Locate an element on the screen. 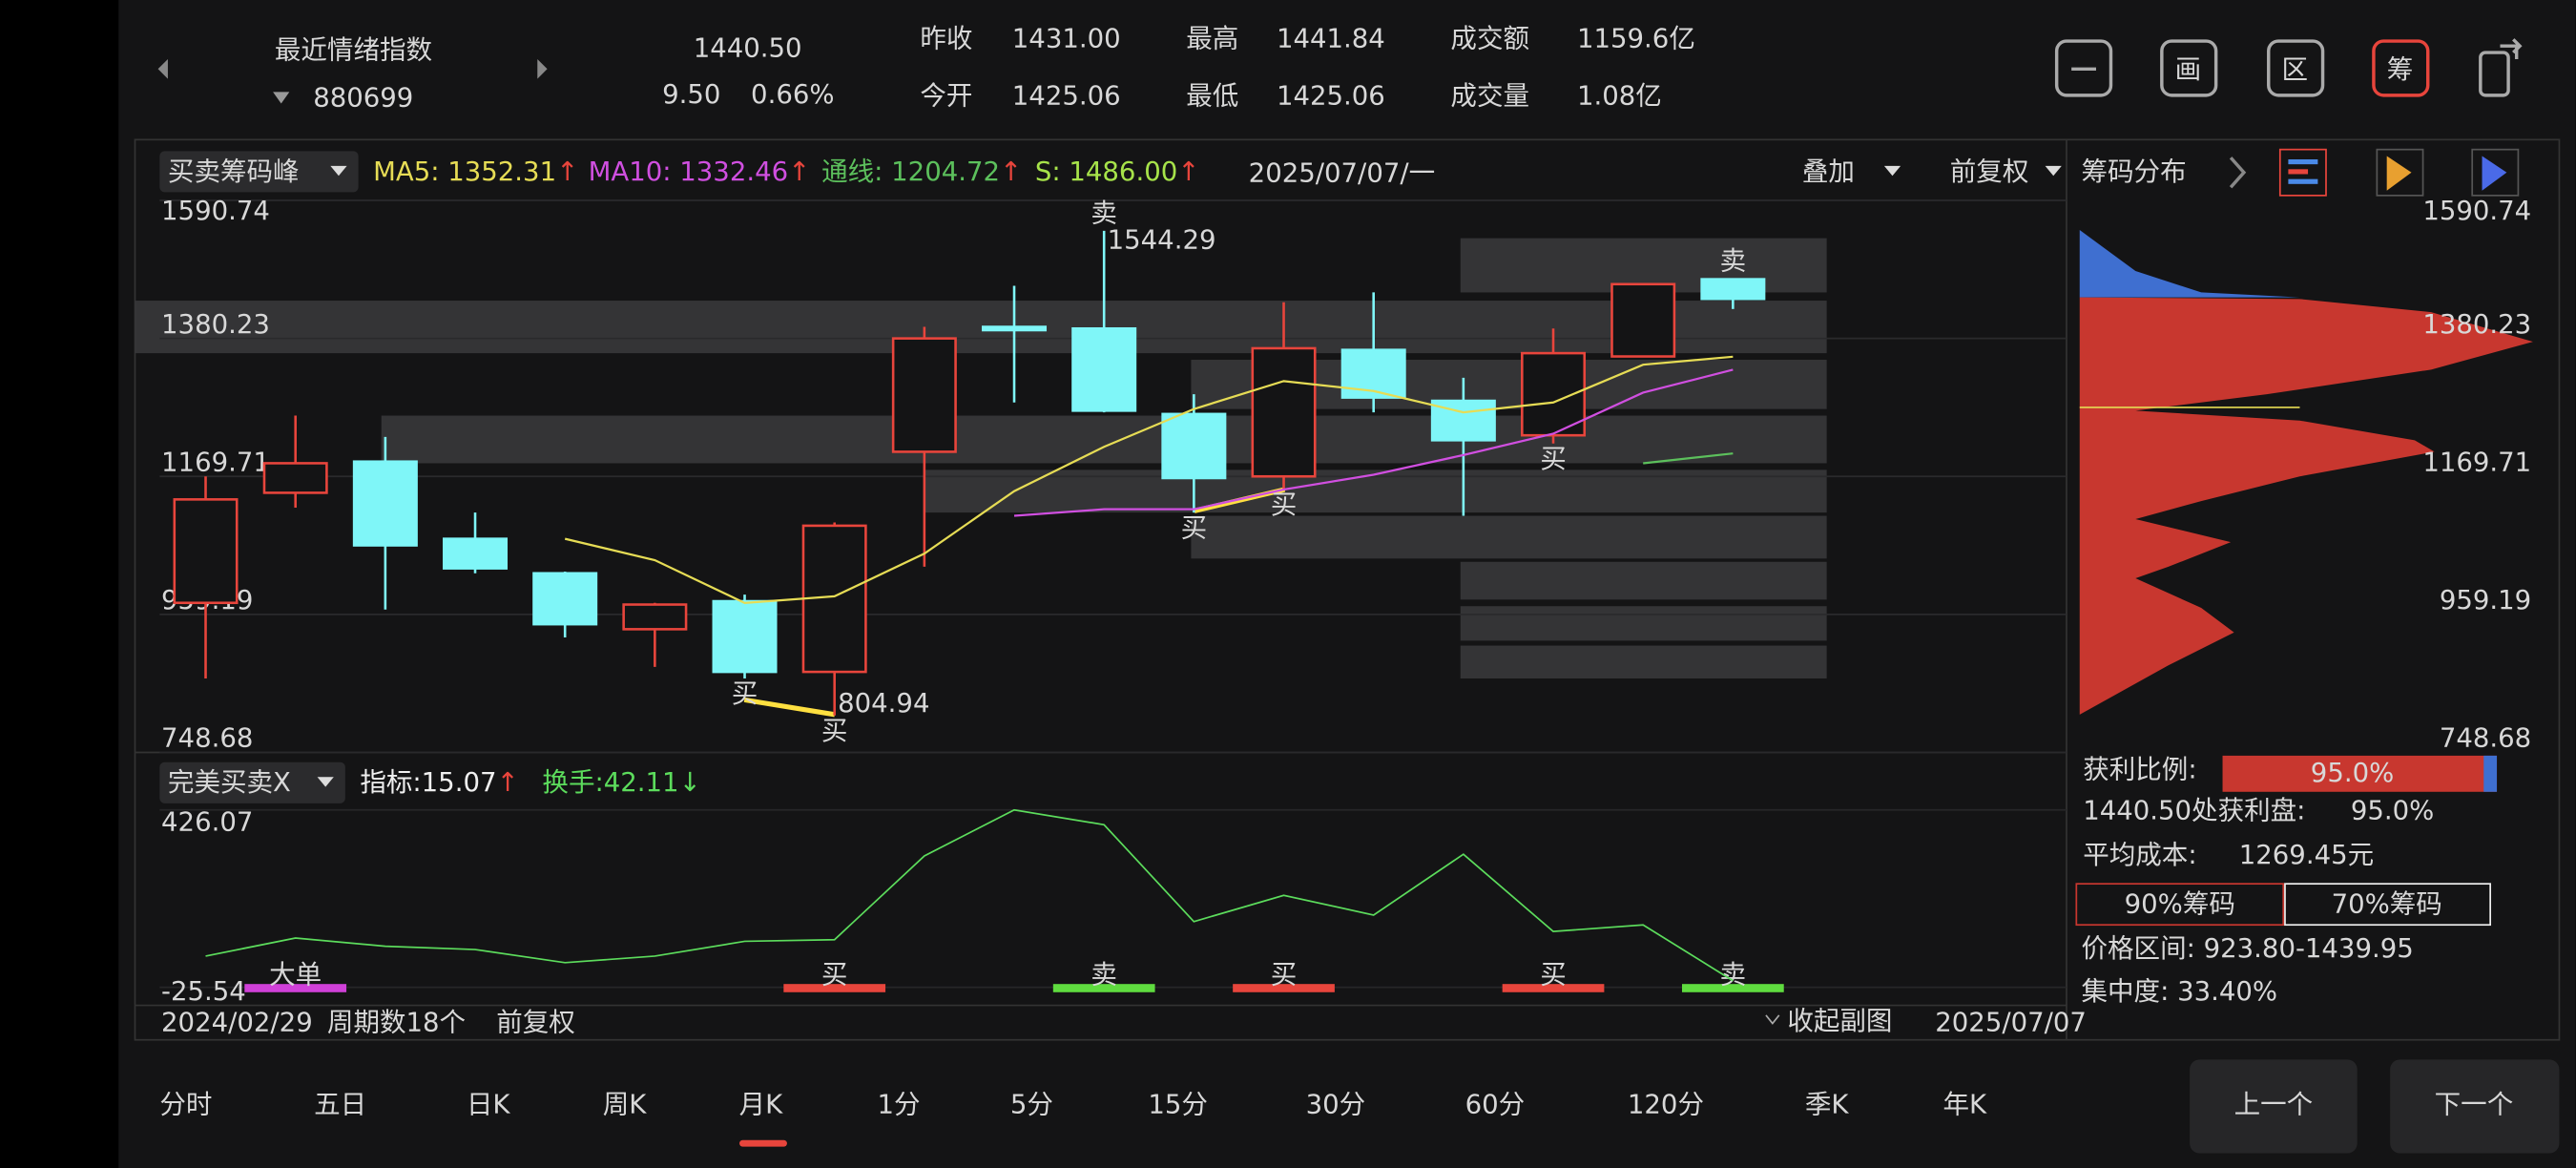 This screenshot has height=1168, width=2576. legend-entry: S: 1486.00↑ is located at coordinates (1117, 171).